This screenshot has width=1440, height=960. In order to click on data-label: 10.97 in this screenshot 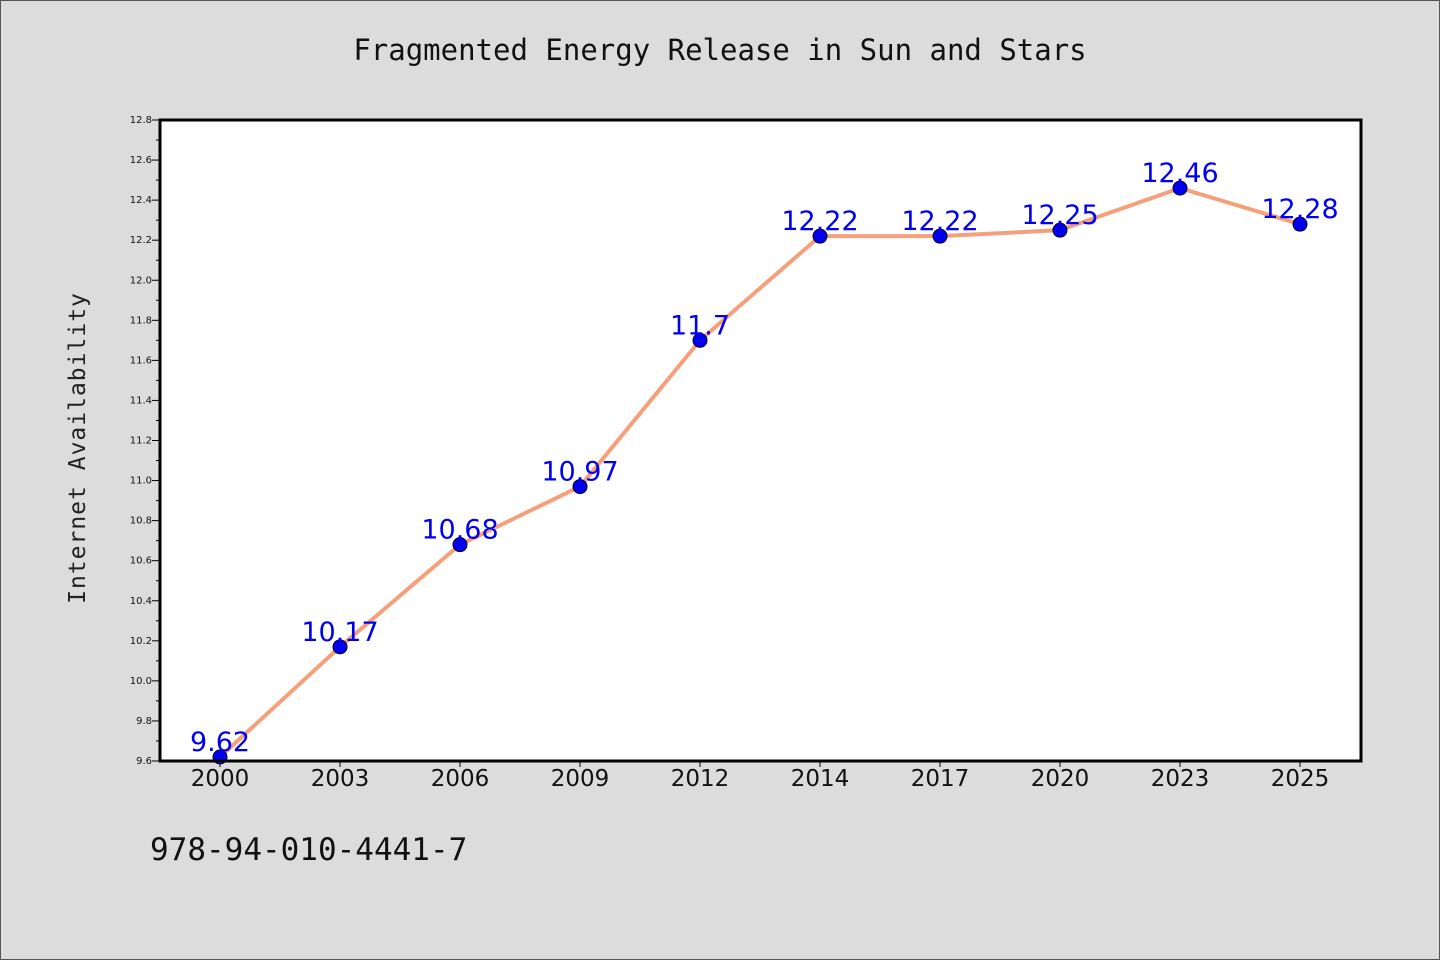, I will do `click(579, 472)`.